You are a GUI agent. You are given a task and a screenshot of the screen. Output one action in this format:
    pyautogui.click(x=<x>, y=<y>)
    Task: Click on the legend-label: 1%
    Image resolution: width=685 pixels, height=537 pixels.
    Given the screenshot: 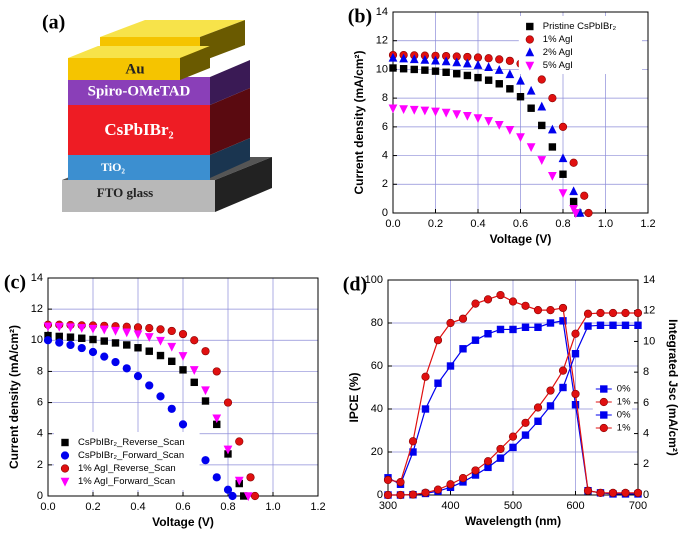 What is the action you would take?
    pyautogui.click(x=624, y=402)
    